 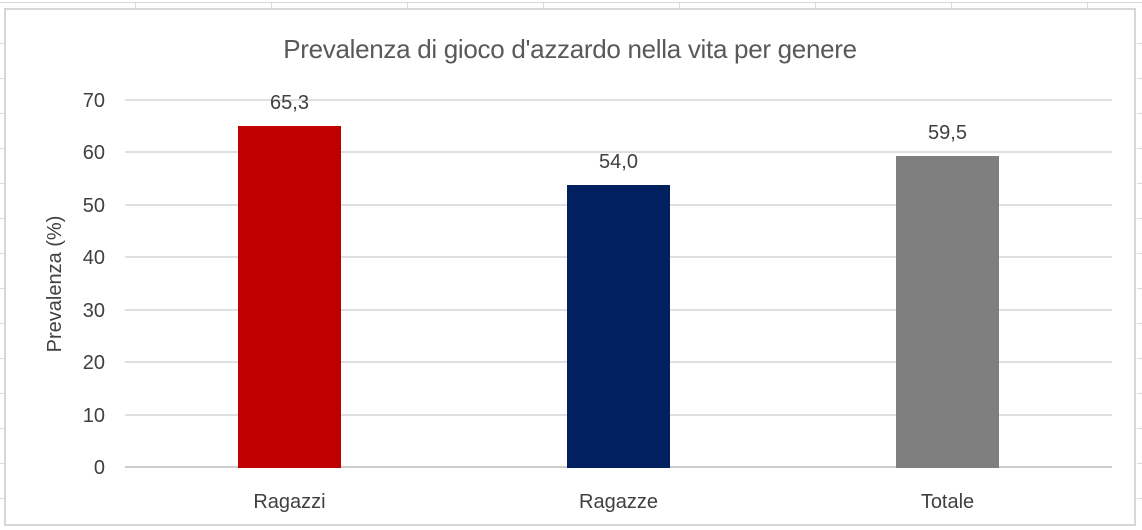 What do you see at coordinates (99, 468) in the screenshot?
I see `y-tick-label: 0` at bounding box center [99, 468].